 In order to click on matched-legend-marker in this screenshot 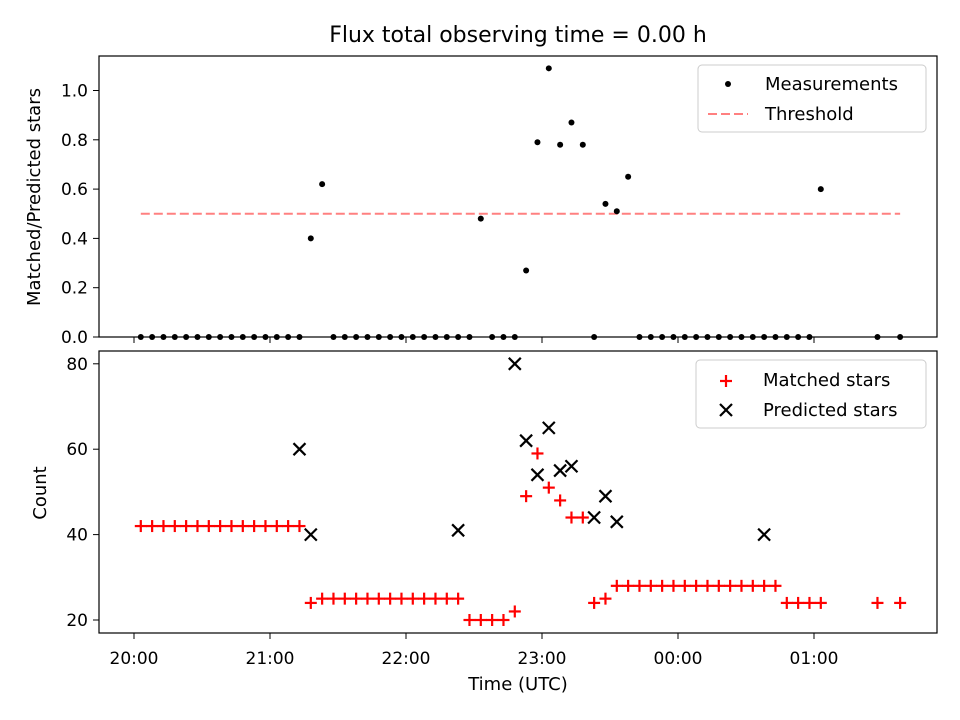, I will do `click(726, 381)`.